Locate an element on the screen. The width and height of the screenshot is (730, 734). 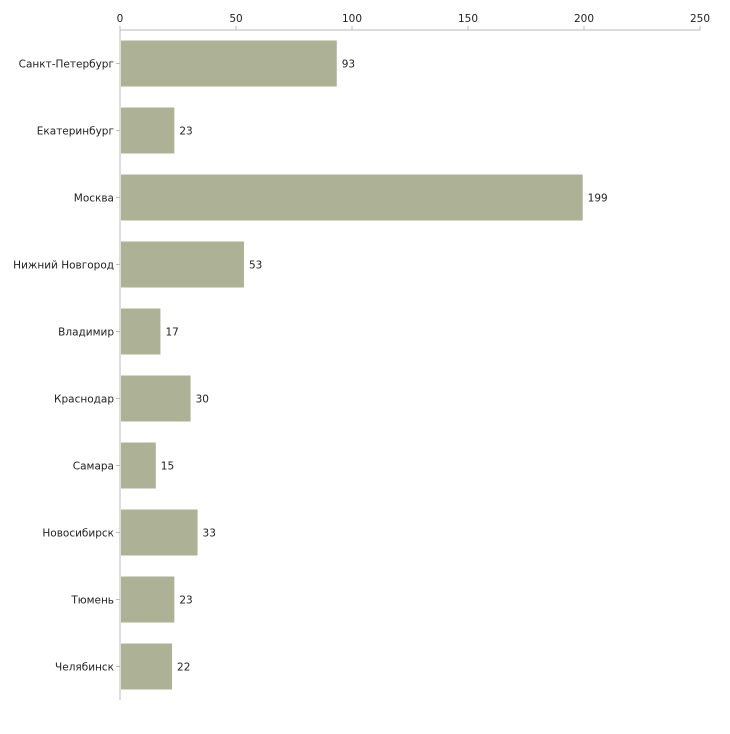
value-label: 22 is located at coordinates (183, 668).